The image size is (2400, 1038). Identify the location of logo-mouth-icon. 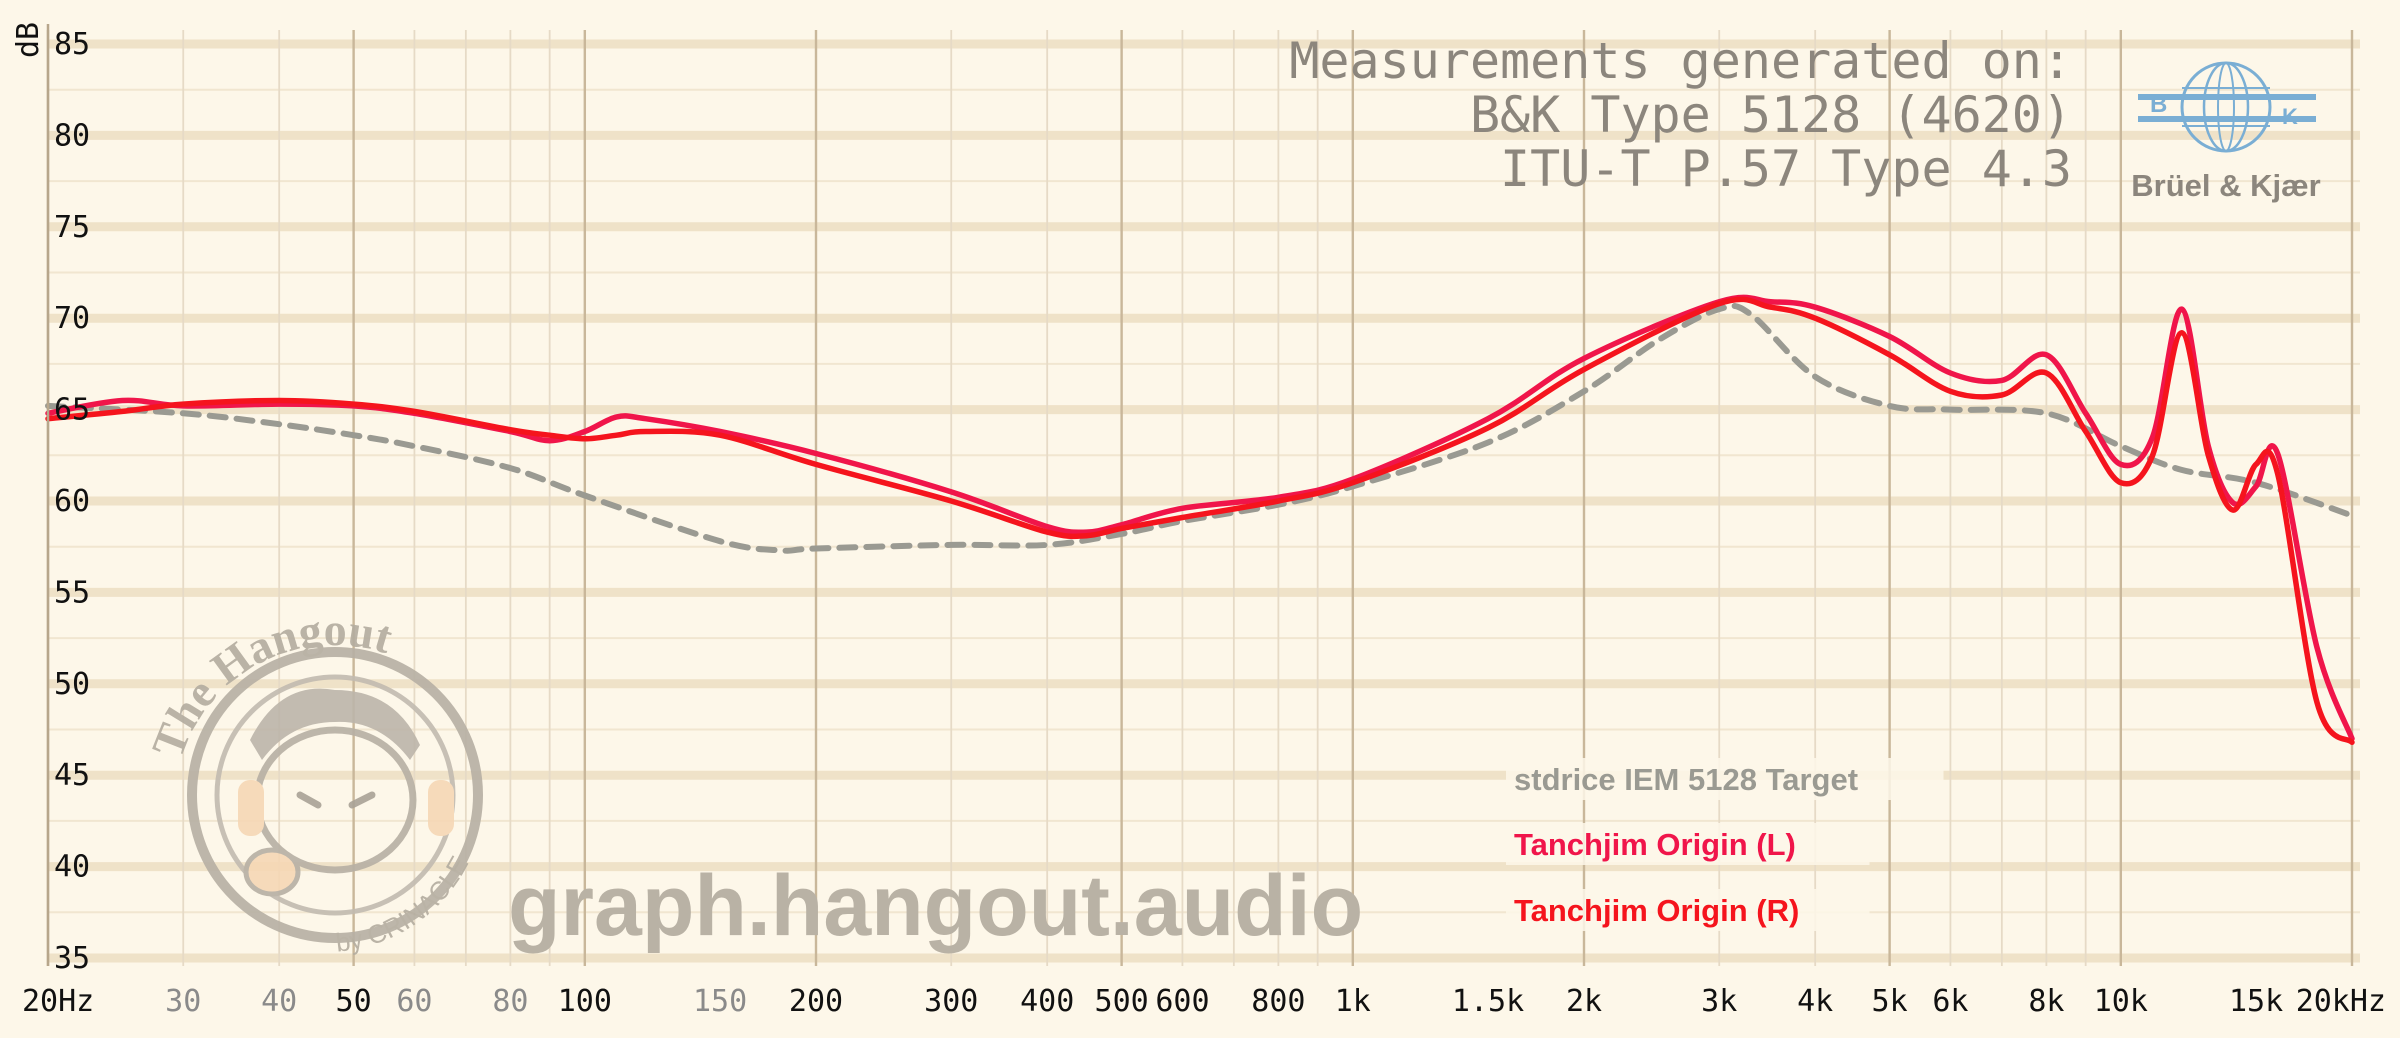
(272, 872).